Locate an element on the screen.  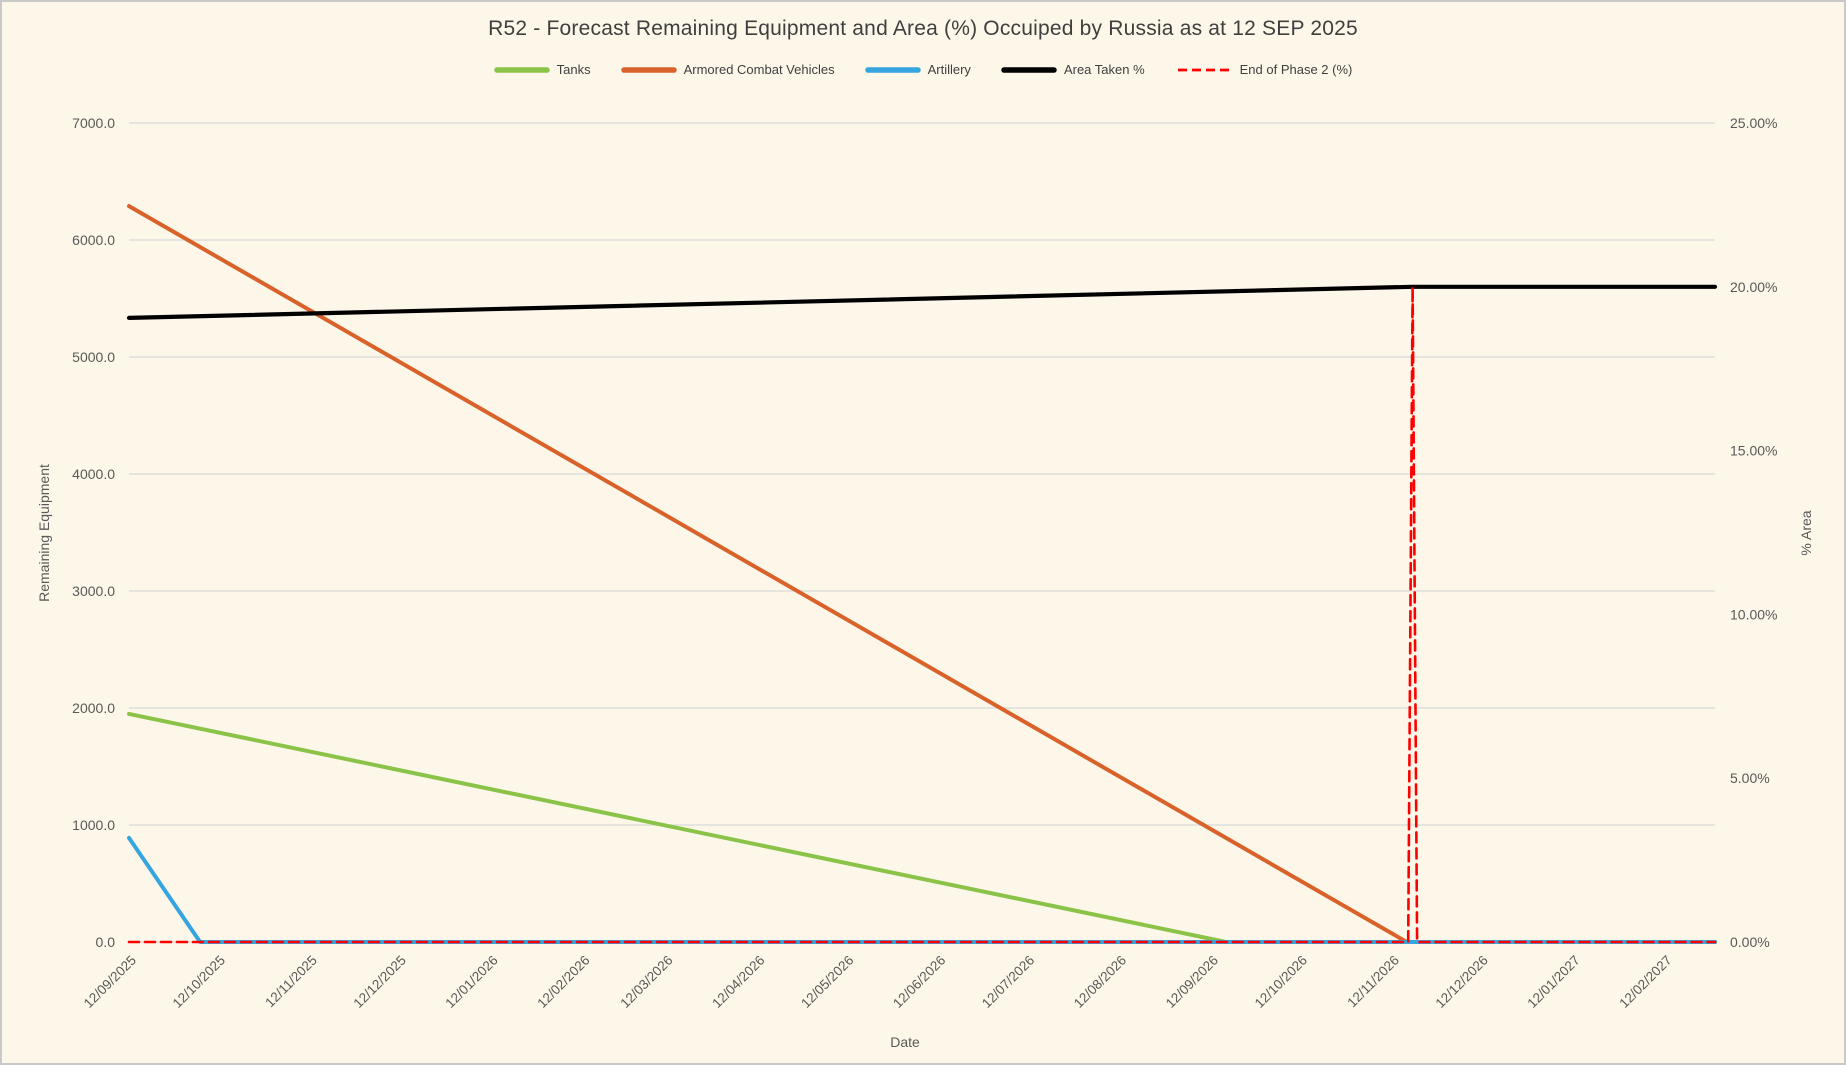
y-right-tick-label: 15.00% is located at coordinates (1753, 451).